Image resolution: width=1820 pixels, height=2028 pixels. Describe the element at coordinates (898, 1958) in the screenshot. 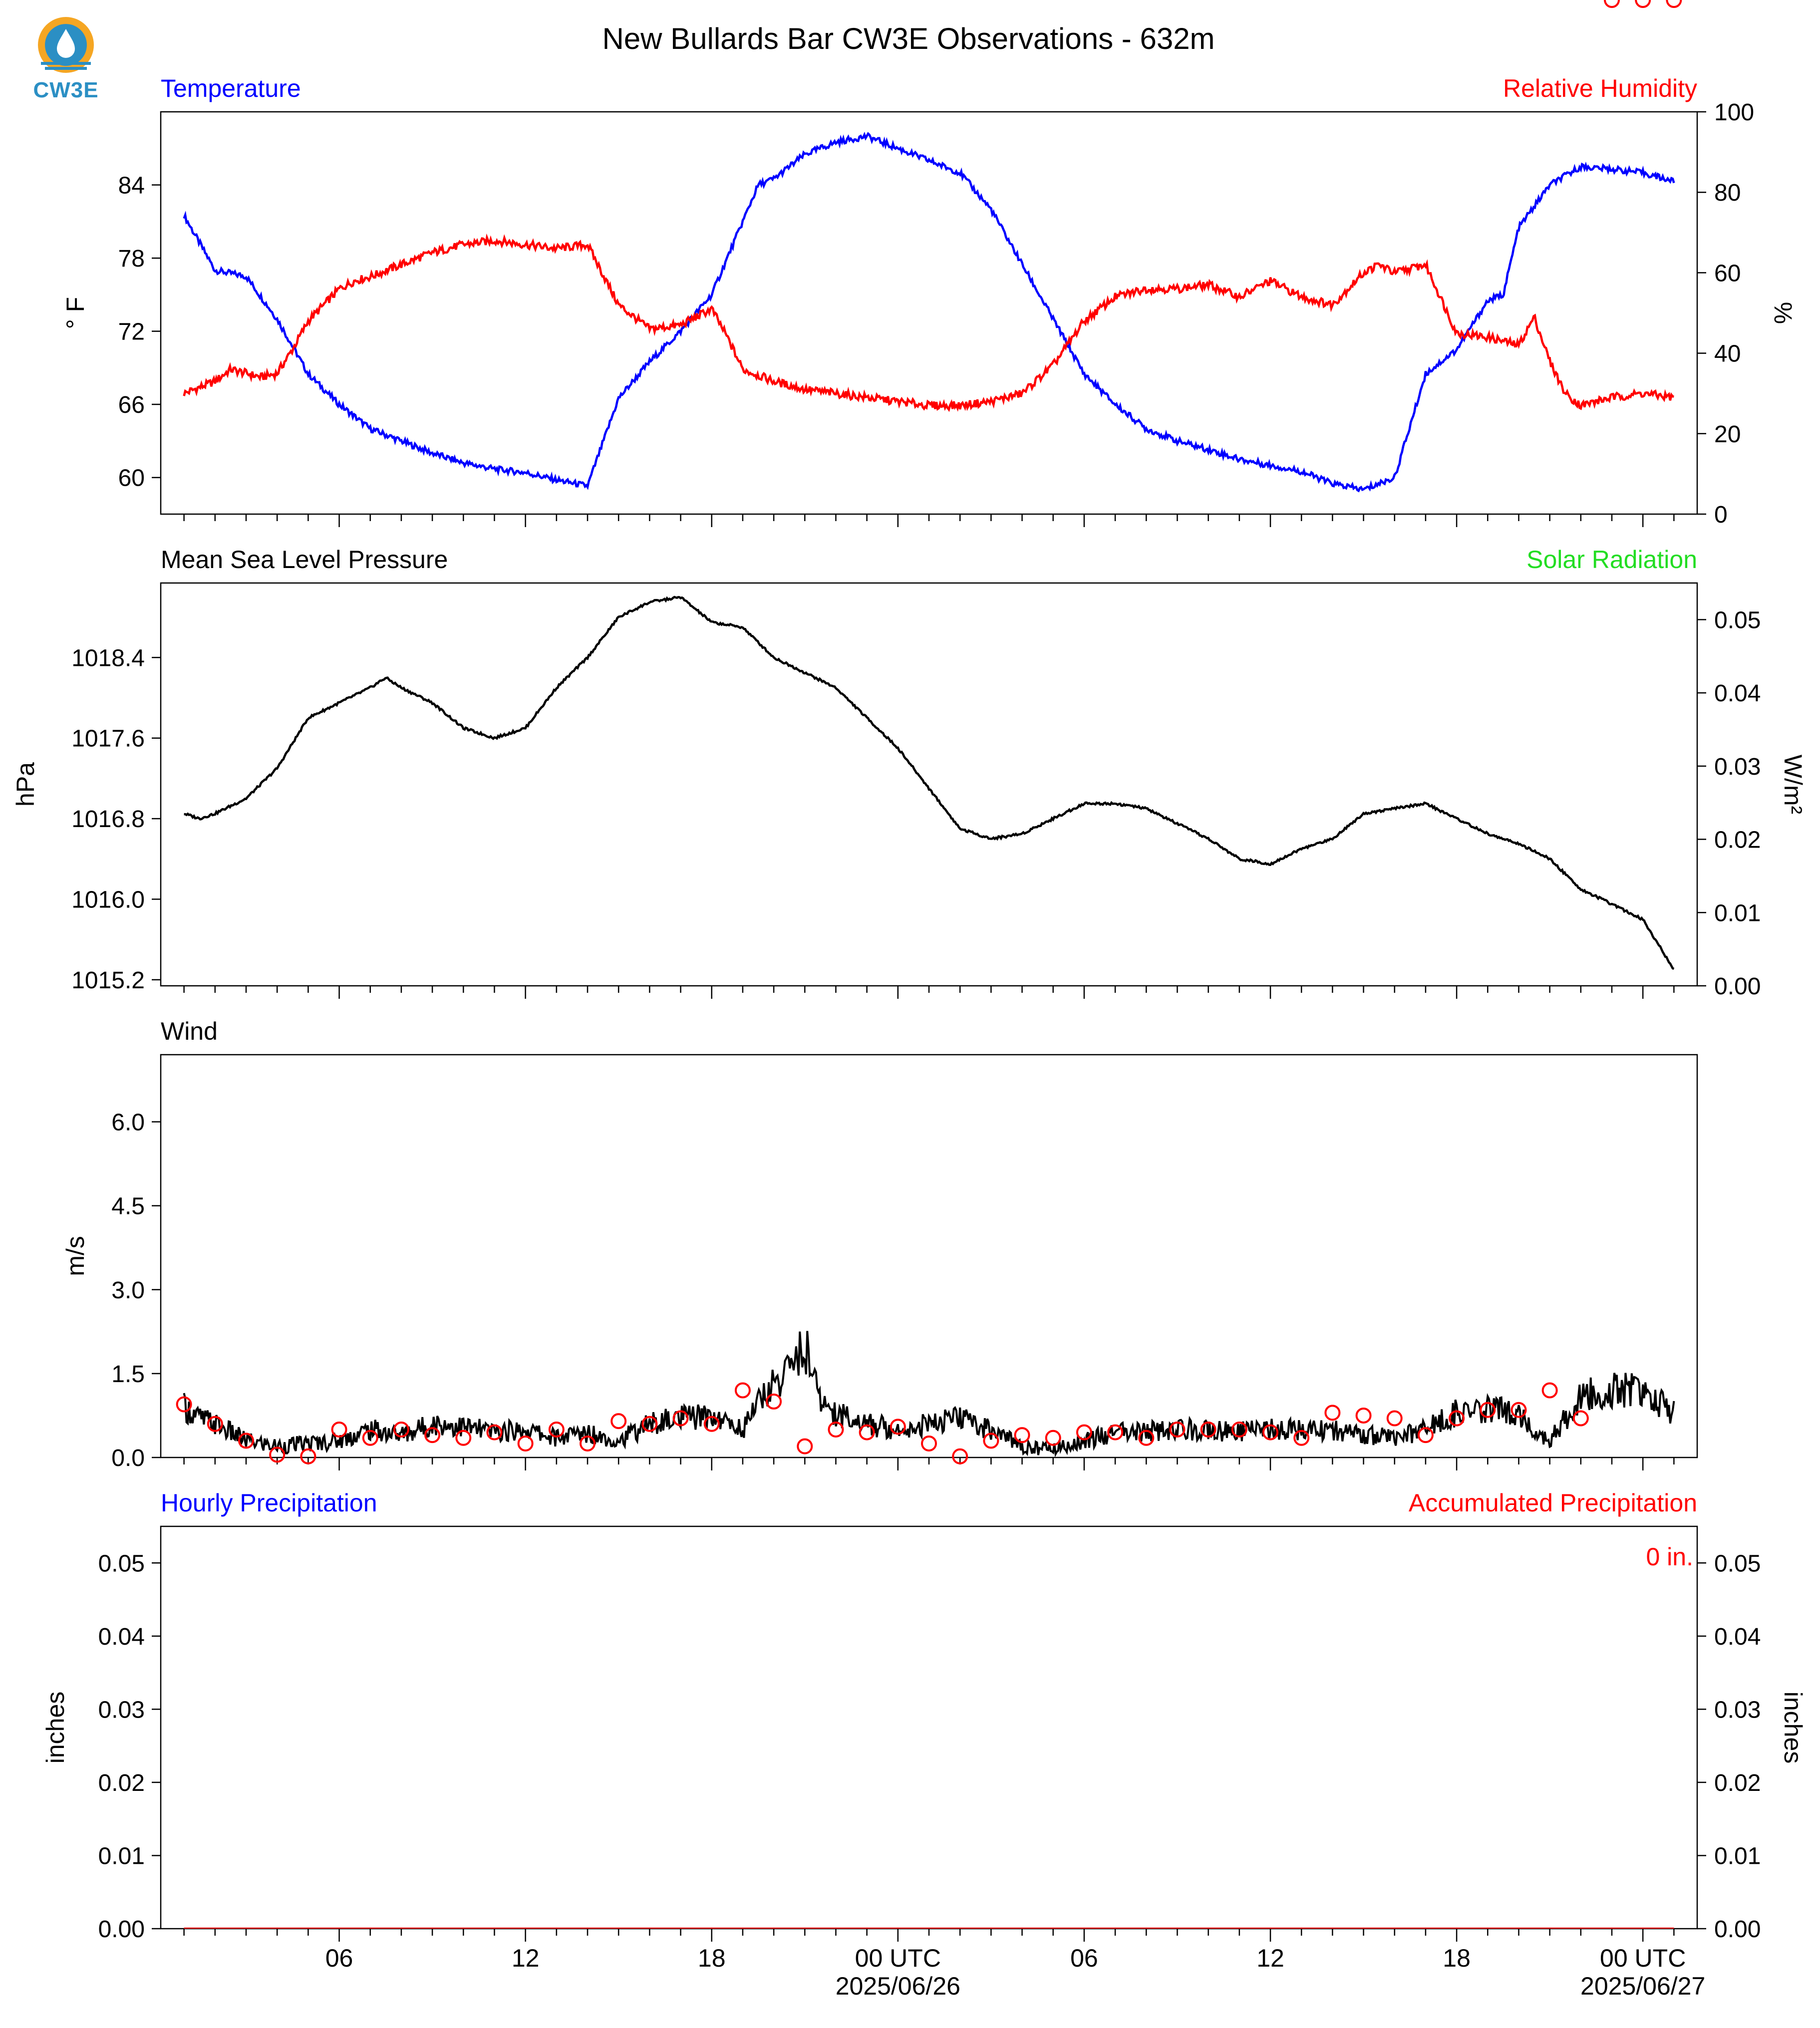

I see `x-tick-label: 00 UTC` at that location.